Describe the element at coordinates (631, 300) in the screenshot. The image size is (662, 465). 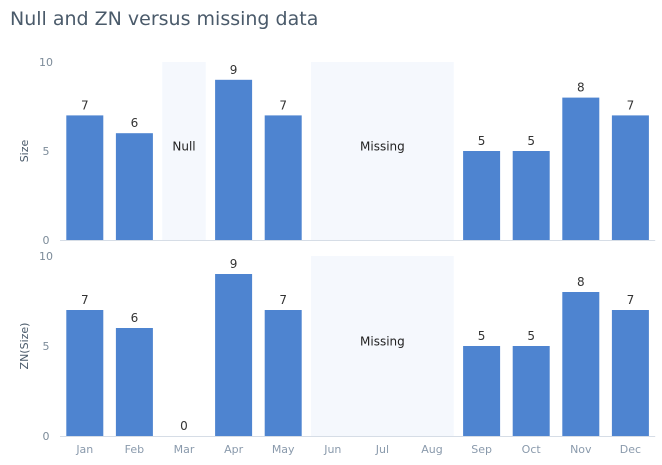
I see `data-label-1-Dec: 7` at that location.